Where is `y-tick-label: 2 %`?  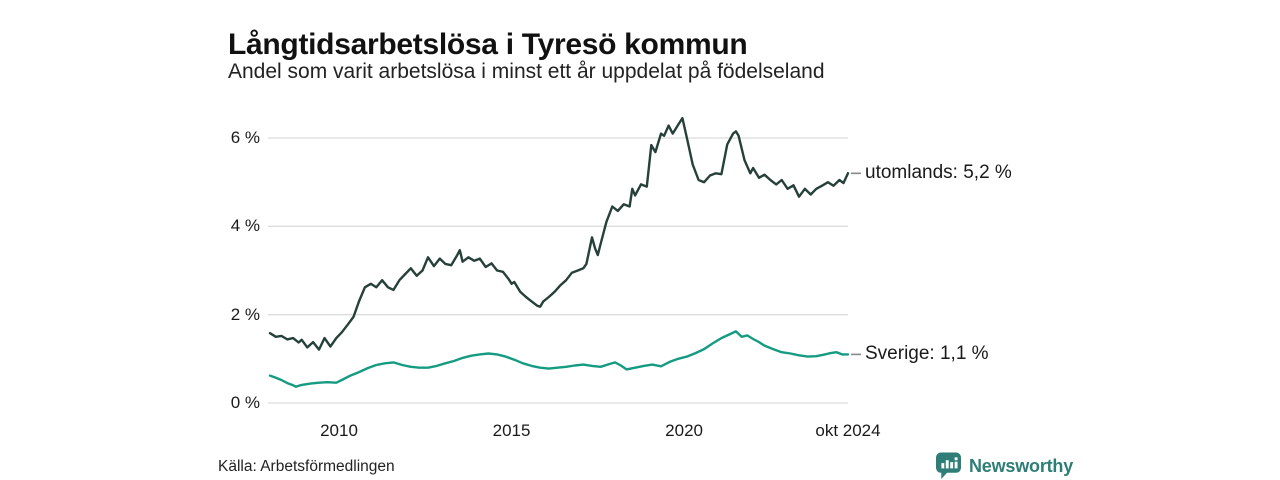
y-tick-label: 2 % is located at coordinates (245, 314).